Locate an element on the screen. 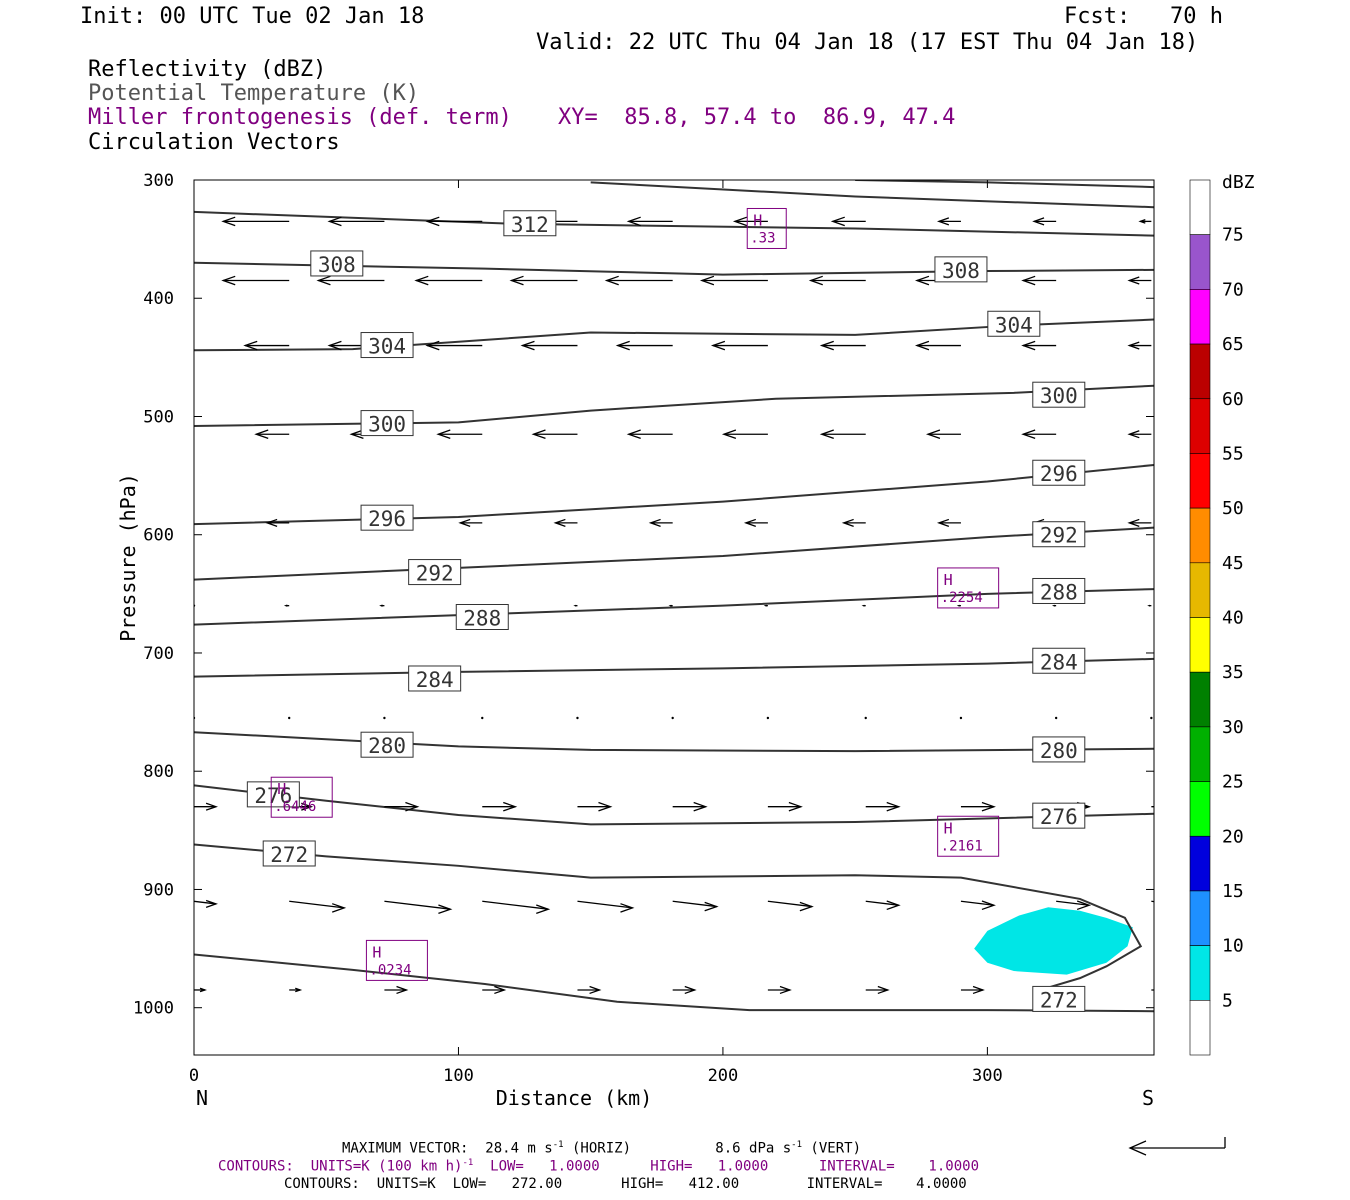  contour-label-text: 304 is located at coordinates (387, 347).